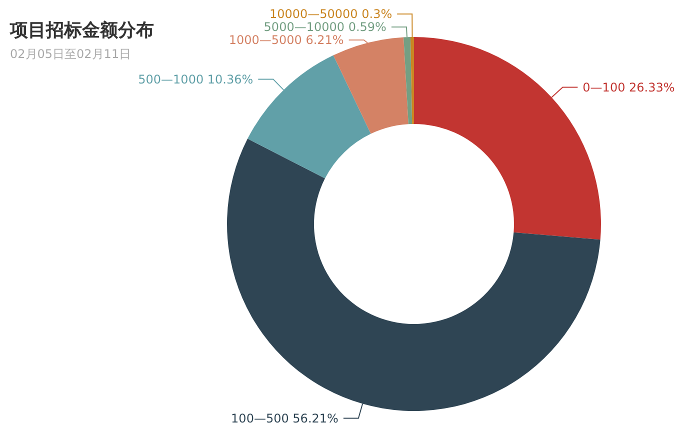  Describe the element at coordinates (330, 14) in the screenshot. I see `slice-label: 10000—50000 0.3%` at that location.